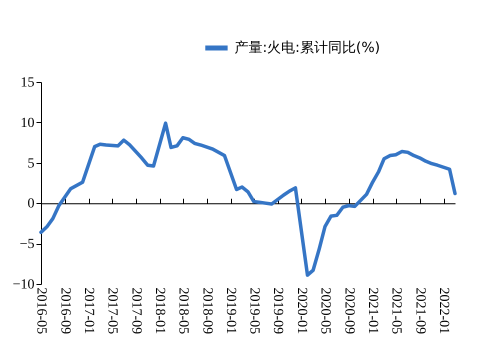 The height and width of the screenshot is (353, 502). I want to click on x-tick-label: 2018-09, so click(206, 311).